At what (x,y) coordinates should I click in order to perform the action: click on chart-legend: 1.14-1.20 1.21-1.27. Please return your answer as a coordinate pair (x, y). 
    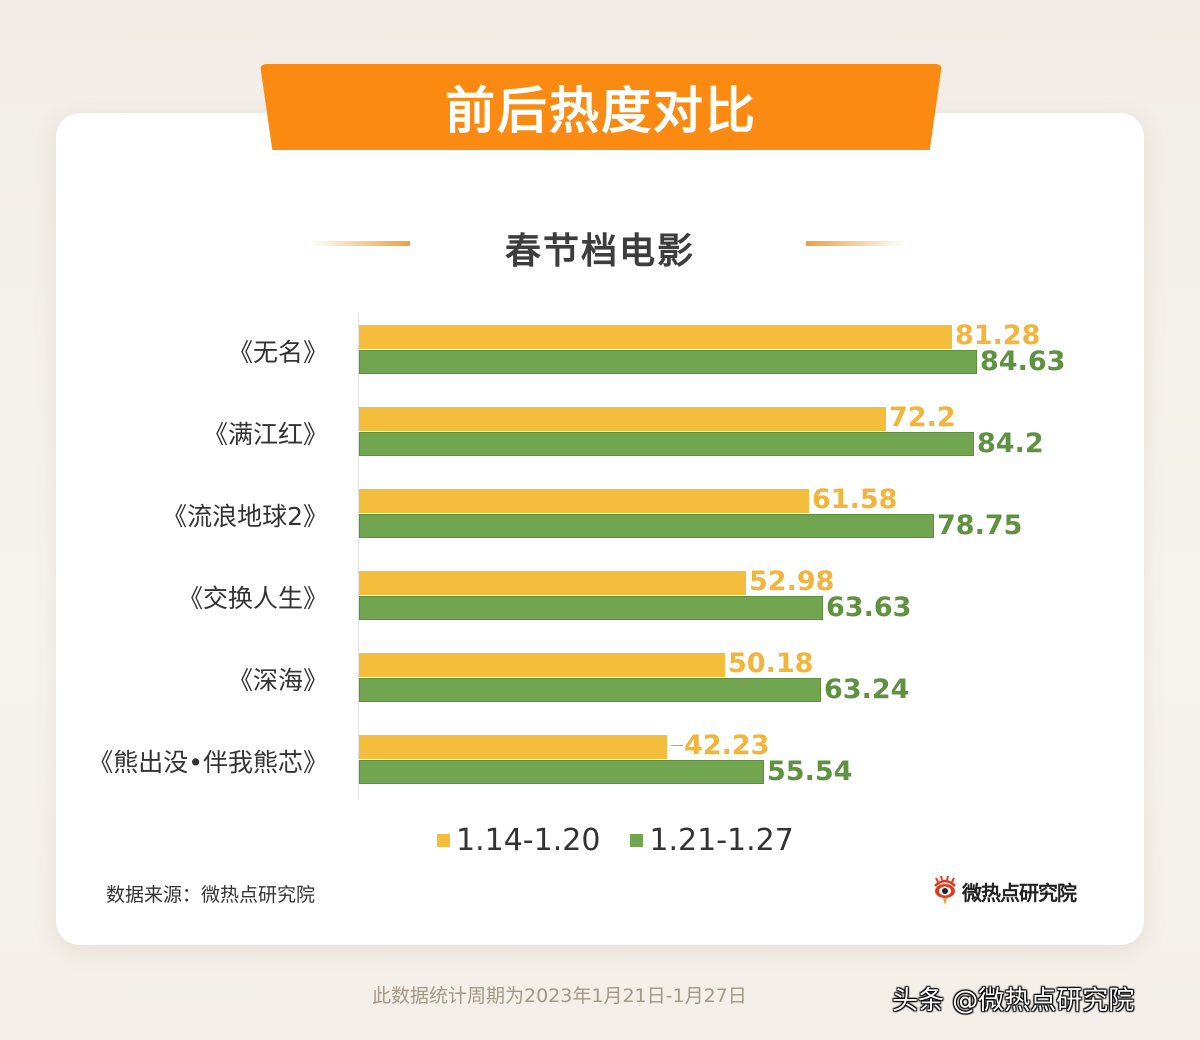
    Looking at the image, I should click on (615, 840).